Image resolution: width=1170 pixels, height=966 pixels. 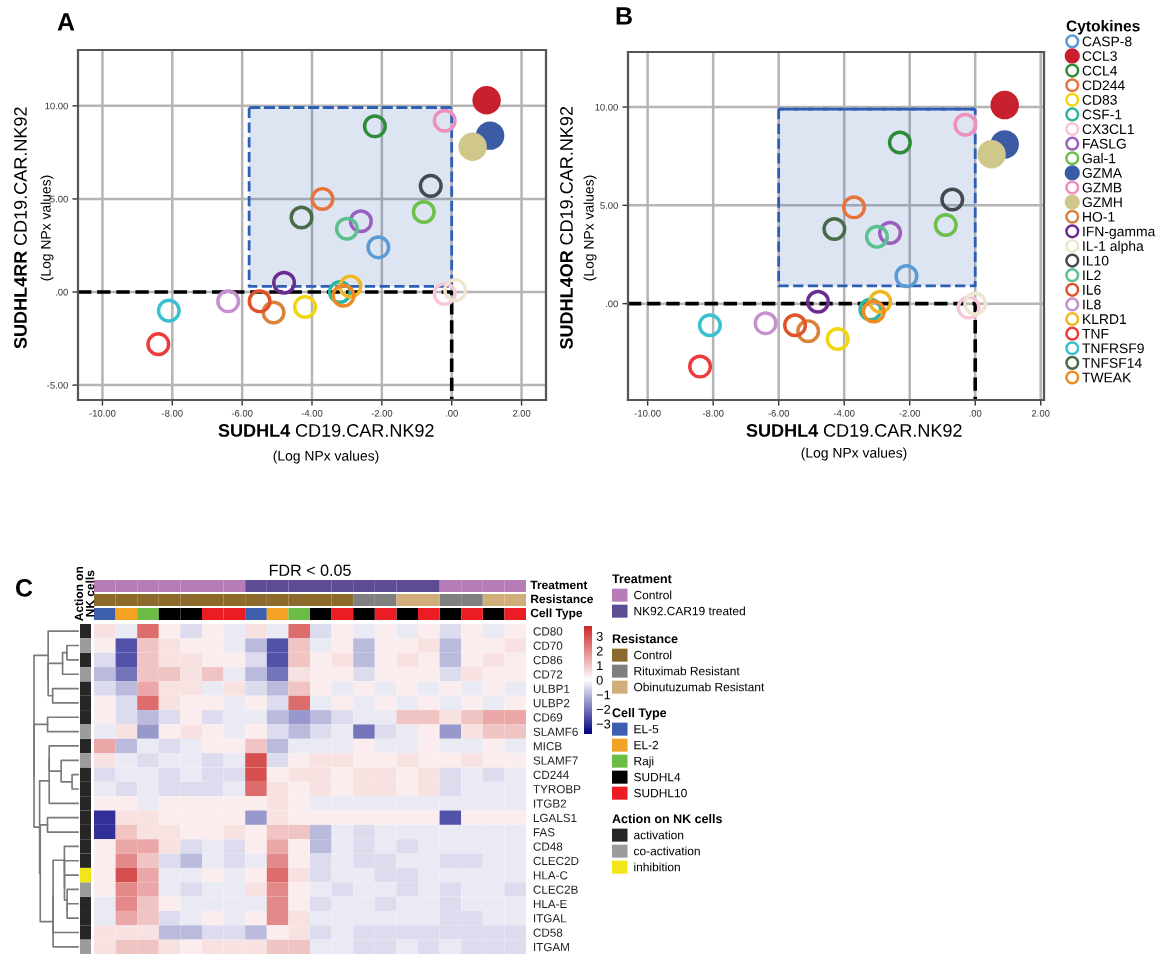 I want to click on text: C, so click(x=24, y=588).